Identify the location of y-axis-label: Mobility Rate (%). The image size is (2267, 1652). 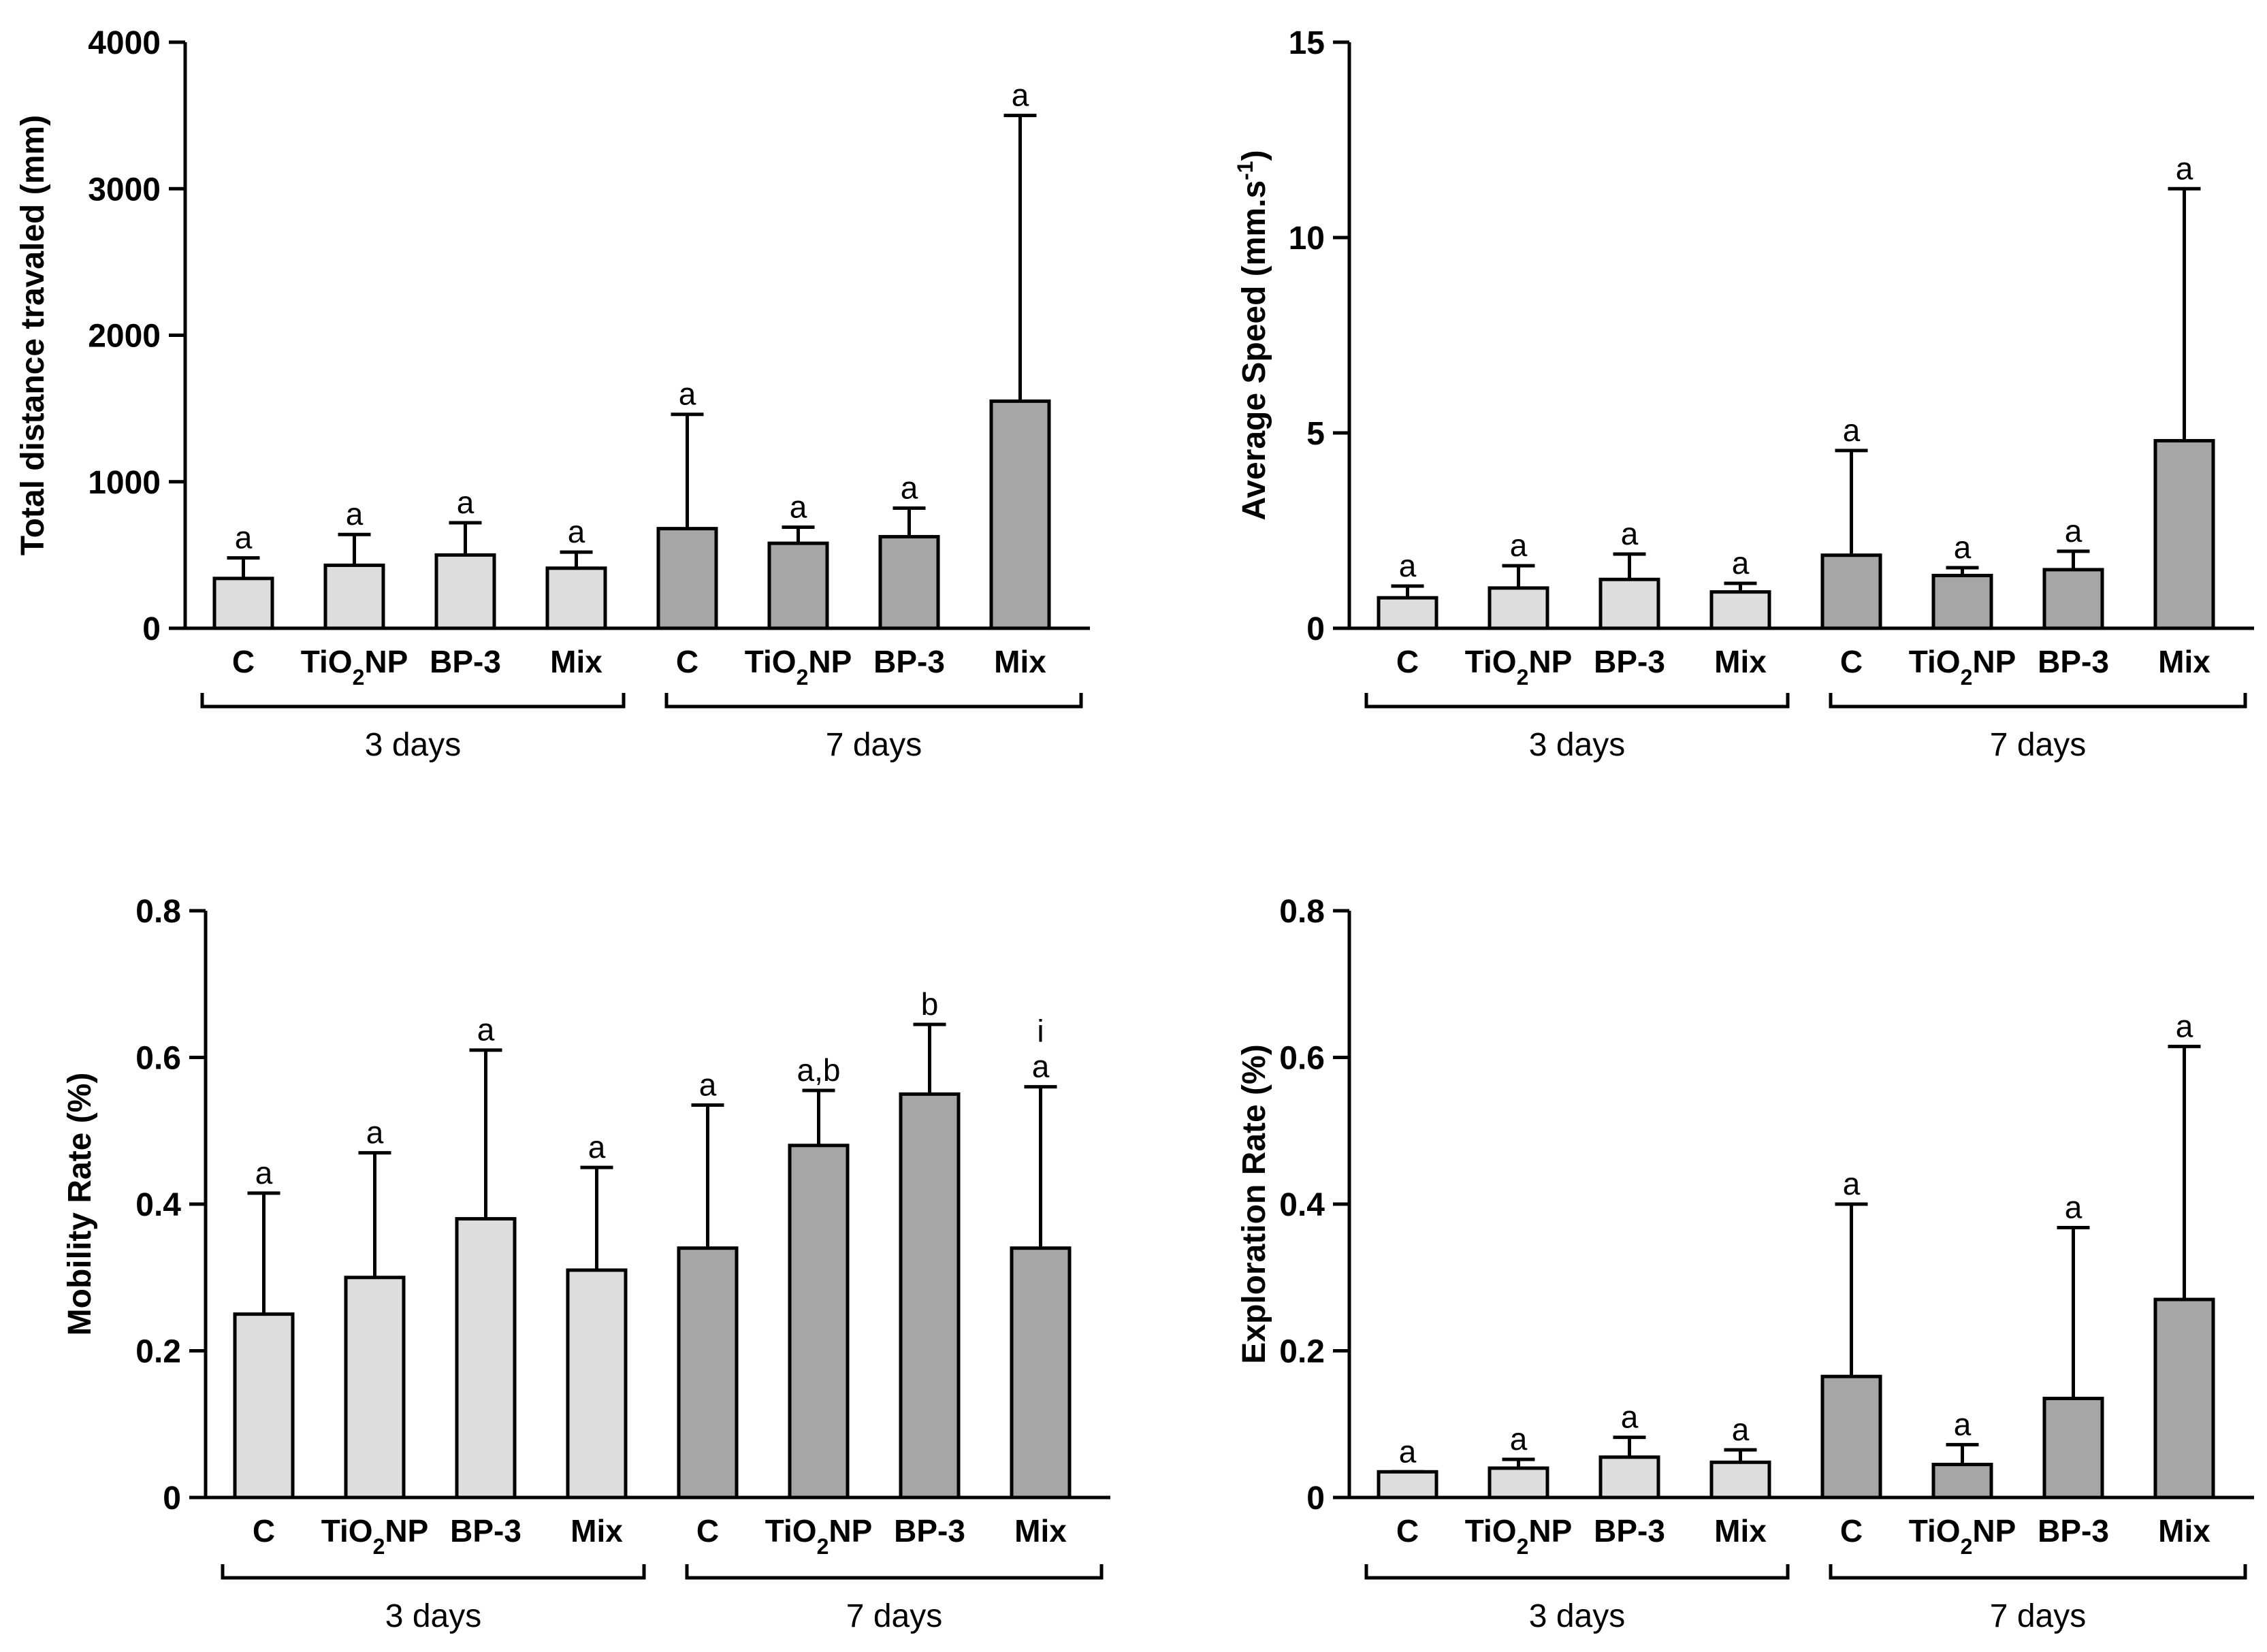
(80, 1204).